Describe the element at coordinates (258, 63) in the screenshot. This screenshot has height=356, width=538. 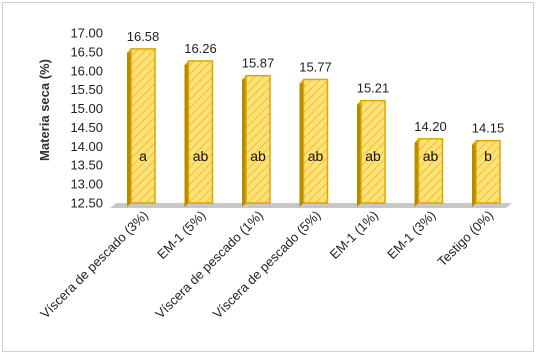
I see `data-label: 15.87` at that location.